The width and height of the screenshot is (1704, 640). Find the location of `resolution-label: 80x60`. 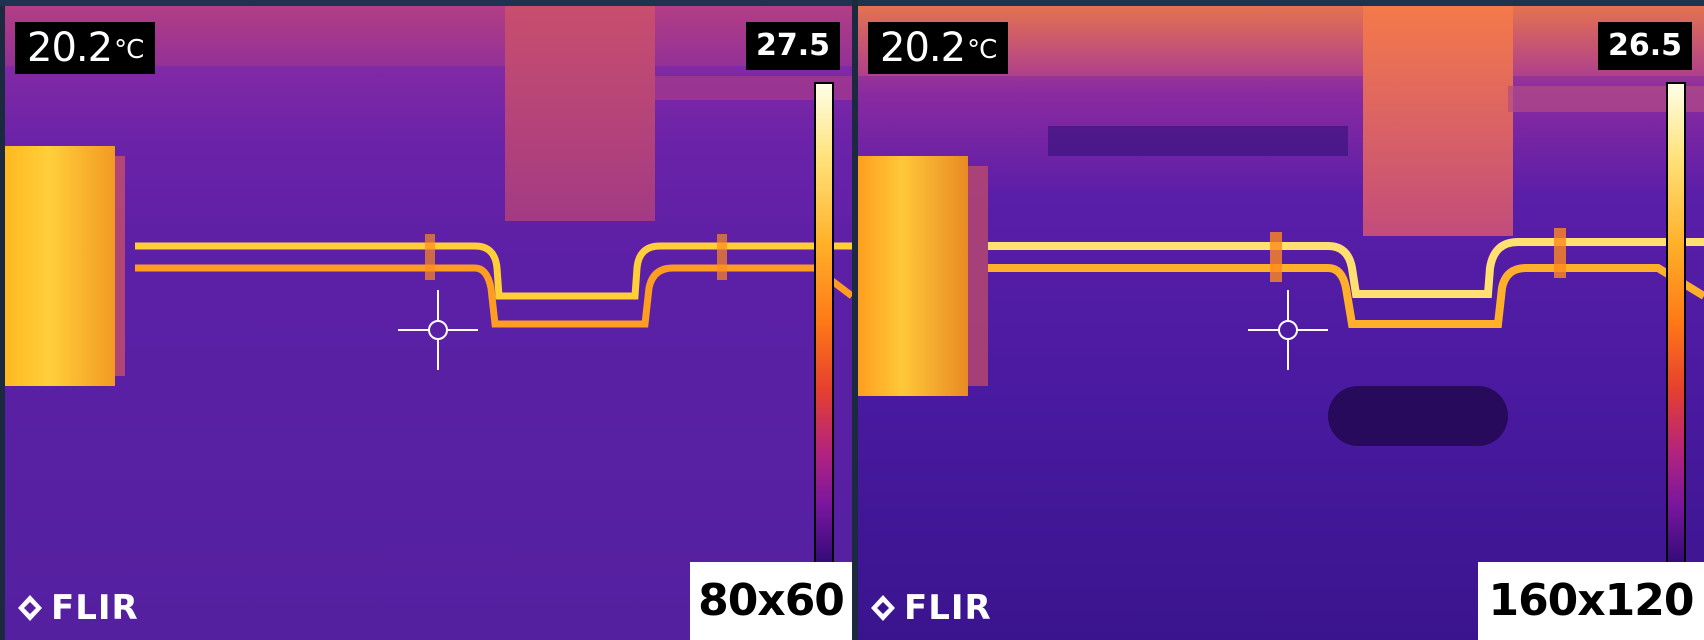

resolution-label: 80x60 is located at coordinates (771, 601).